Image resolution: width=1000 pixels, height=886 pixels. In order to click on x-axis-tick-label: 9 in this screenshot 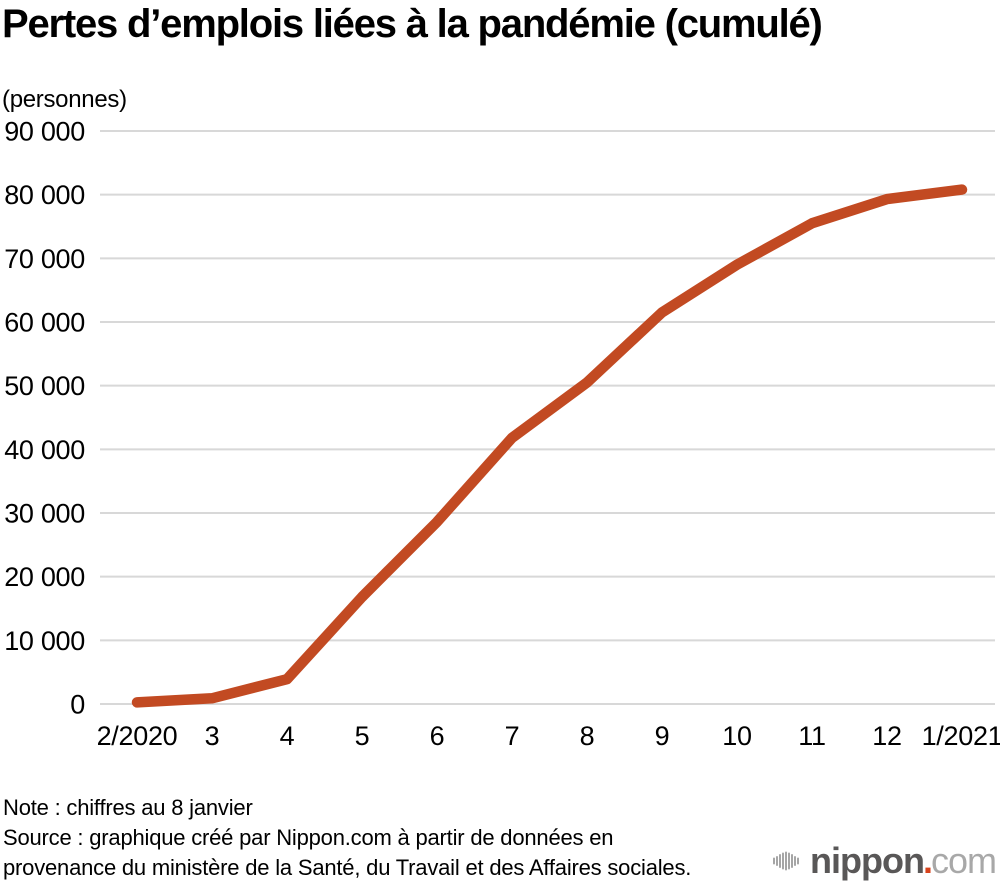, I will do `click(662, 736)`.